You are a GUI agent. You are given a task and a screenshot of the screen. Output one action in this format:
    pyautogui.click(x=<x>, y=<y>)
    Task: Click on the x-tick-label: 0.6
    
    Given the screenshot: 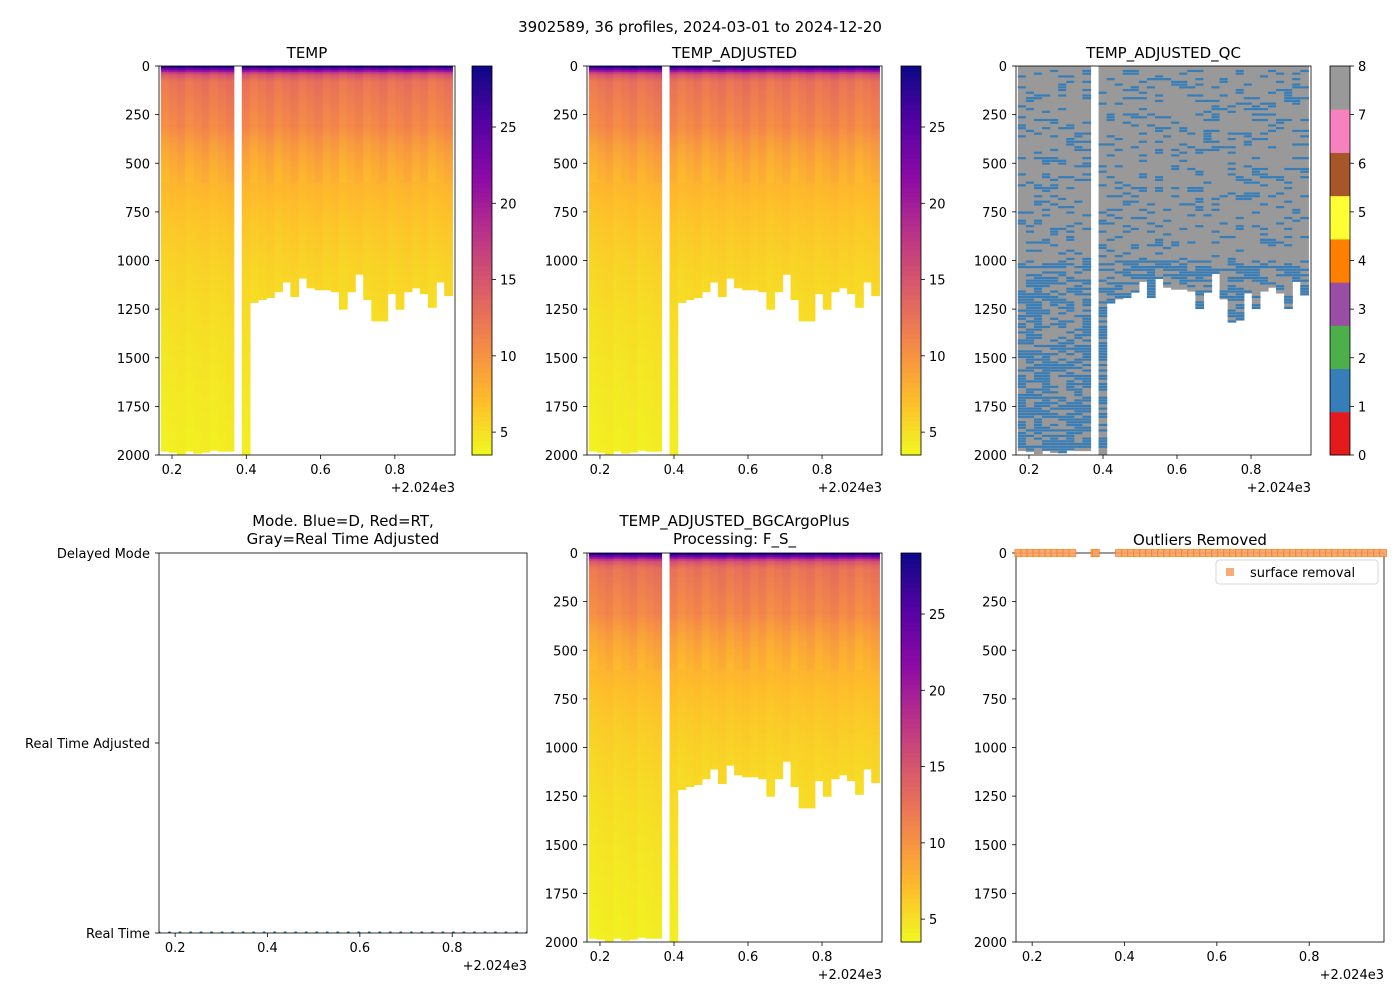 What is the action you would take?
    pyautogui.click(x=320, y=470)
    